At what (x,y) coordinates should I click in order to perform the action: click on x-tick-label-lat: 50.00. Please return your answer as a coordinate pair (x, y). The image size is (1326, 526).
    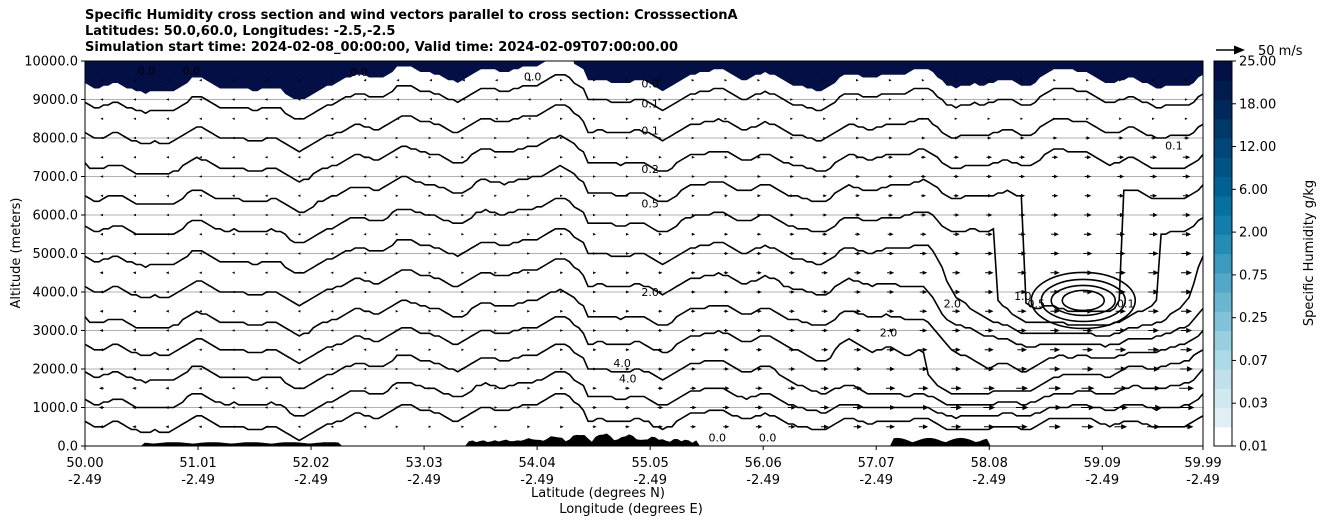
    Looking at the image, I should click on (84, 463).